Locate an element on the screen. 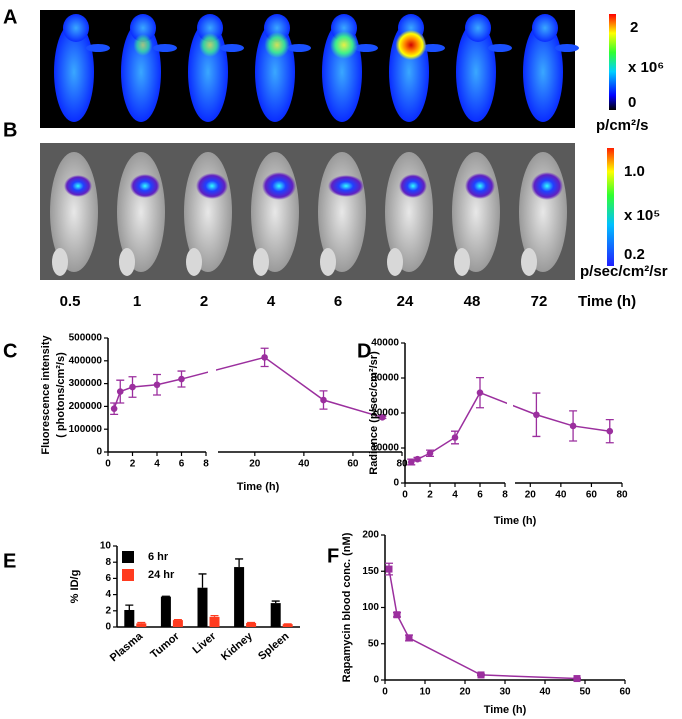 The width and height of the screenshot is (682, 719). time-point-label: 72 is located at coordinates (539, 301).